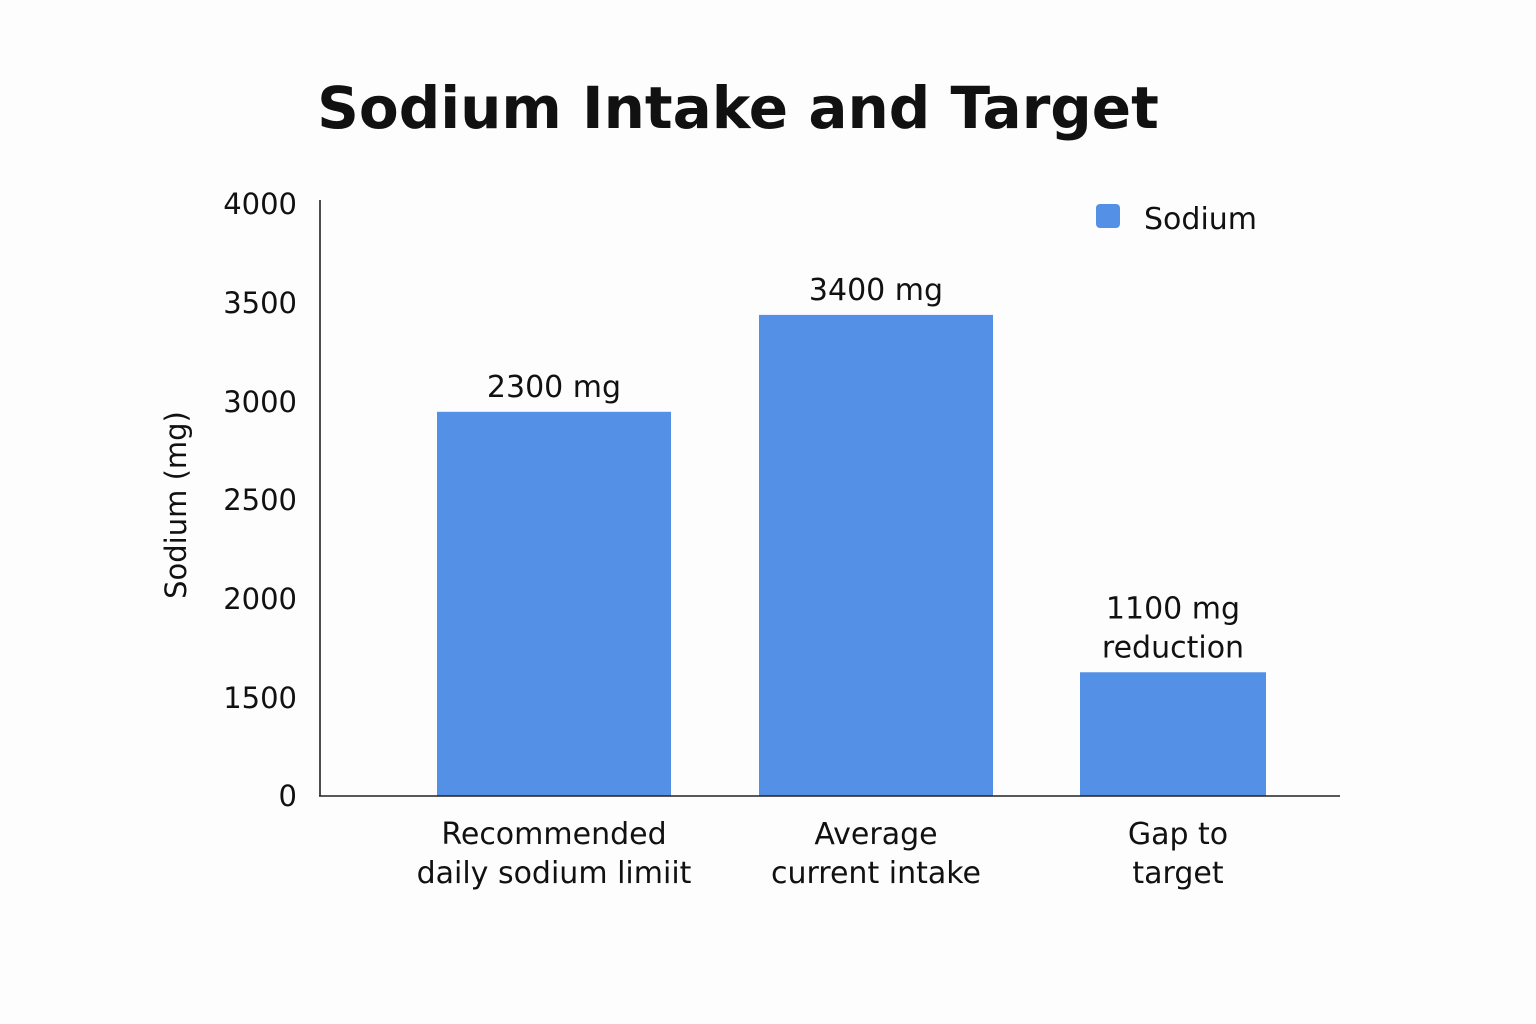 This screenshot has width=1536, height=1024. Describe the element at coordinates (260, 599) in the screenshot. I see `y-tick-label: 2000` at that location.